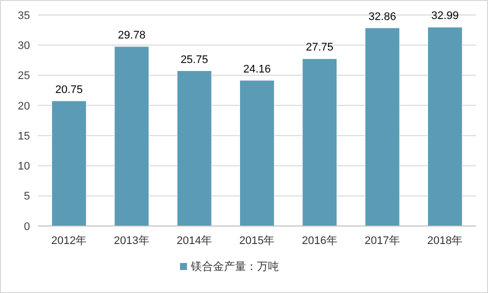  What do you see at coordinates (257, 241) in the screenshot?
I see `x-tick-label: 2015年` at bounding box center [257, 241].